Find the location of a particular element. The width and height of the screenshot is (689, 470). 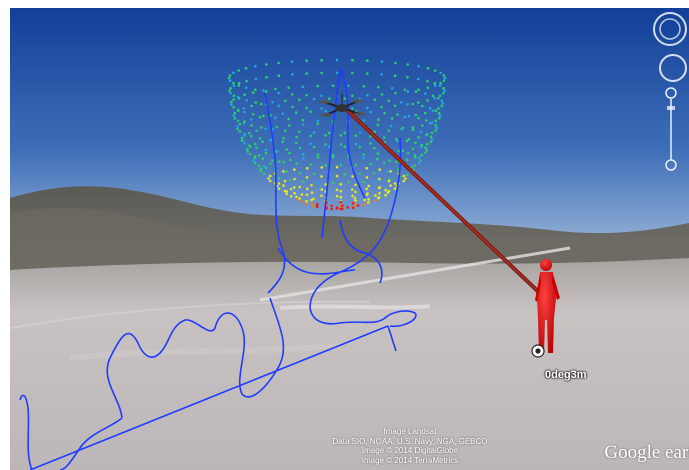

look-joystick-icon is located at coordinates (669, 29).